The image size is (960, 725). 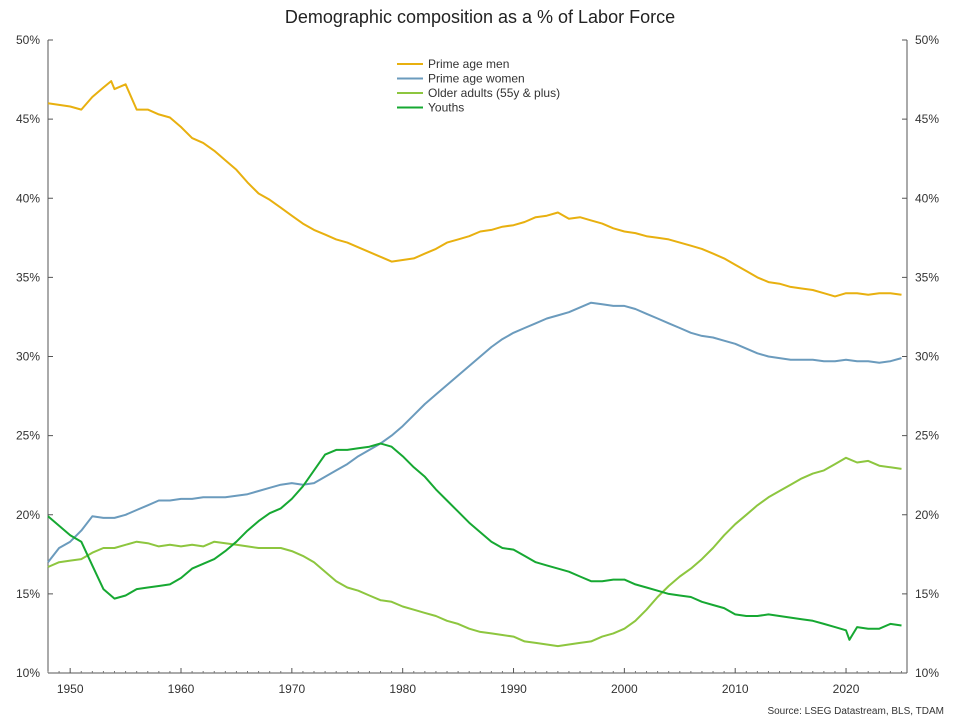 I want to click on x-tick-label: 2010, so click(x=735, y=689).